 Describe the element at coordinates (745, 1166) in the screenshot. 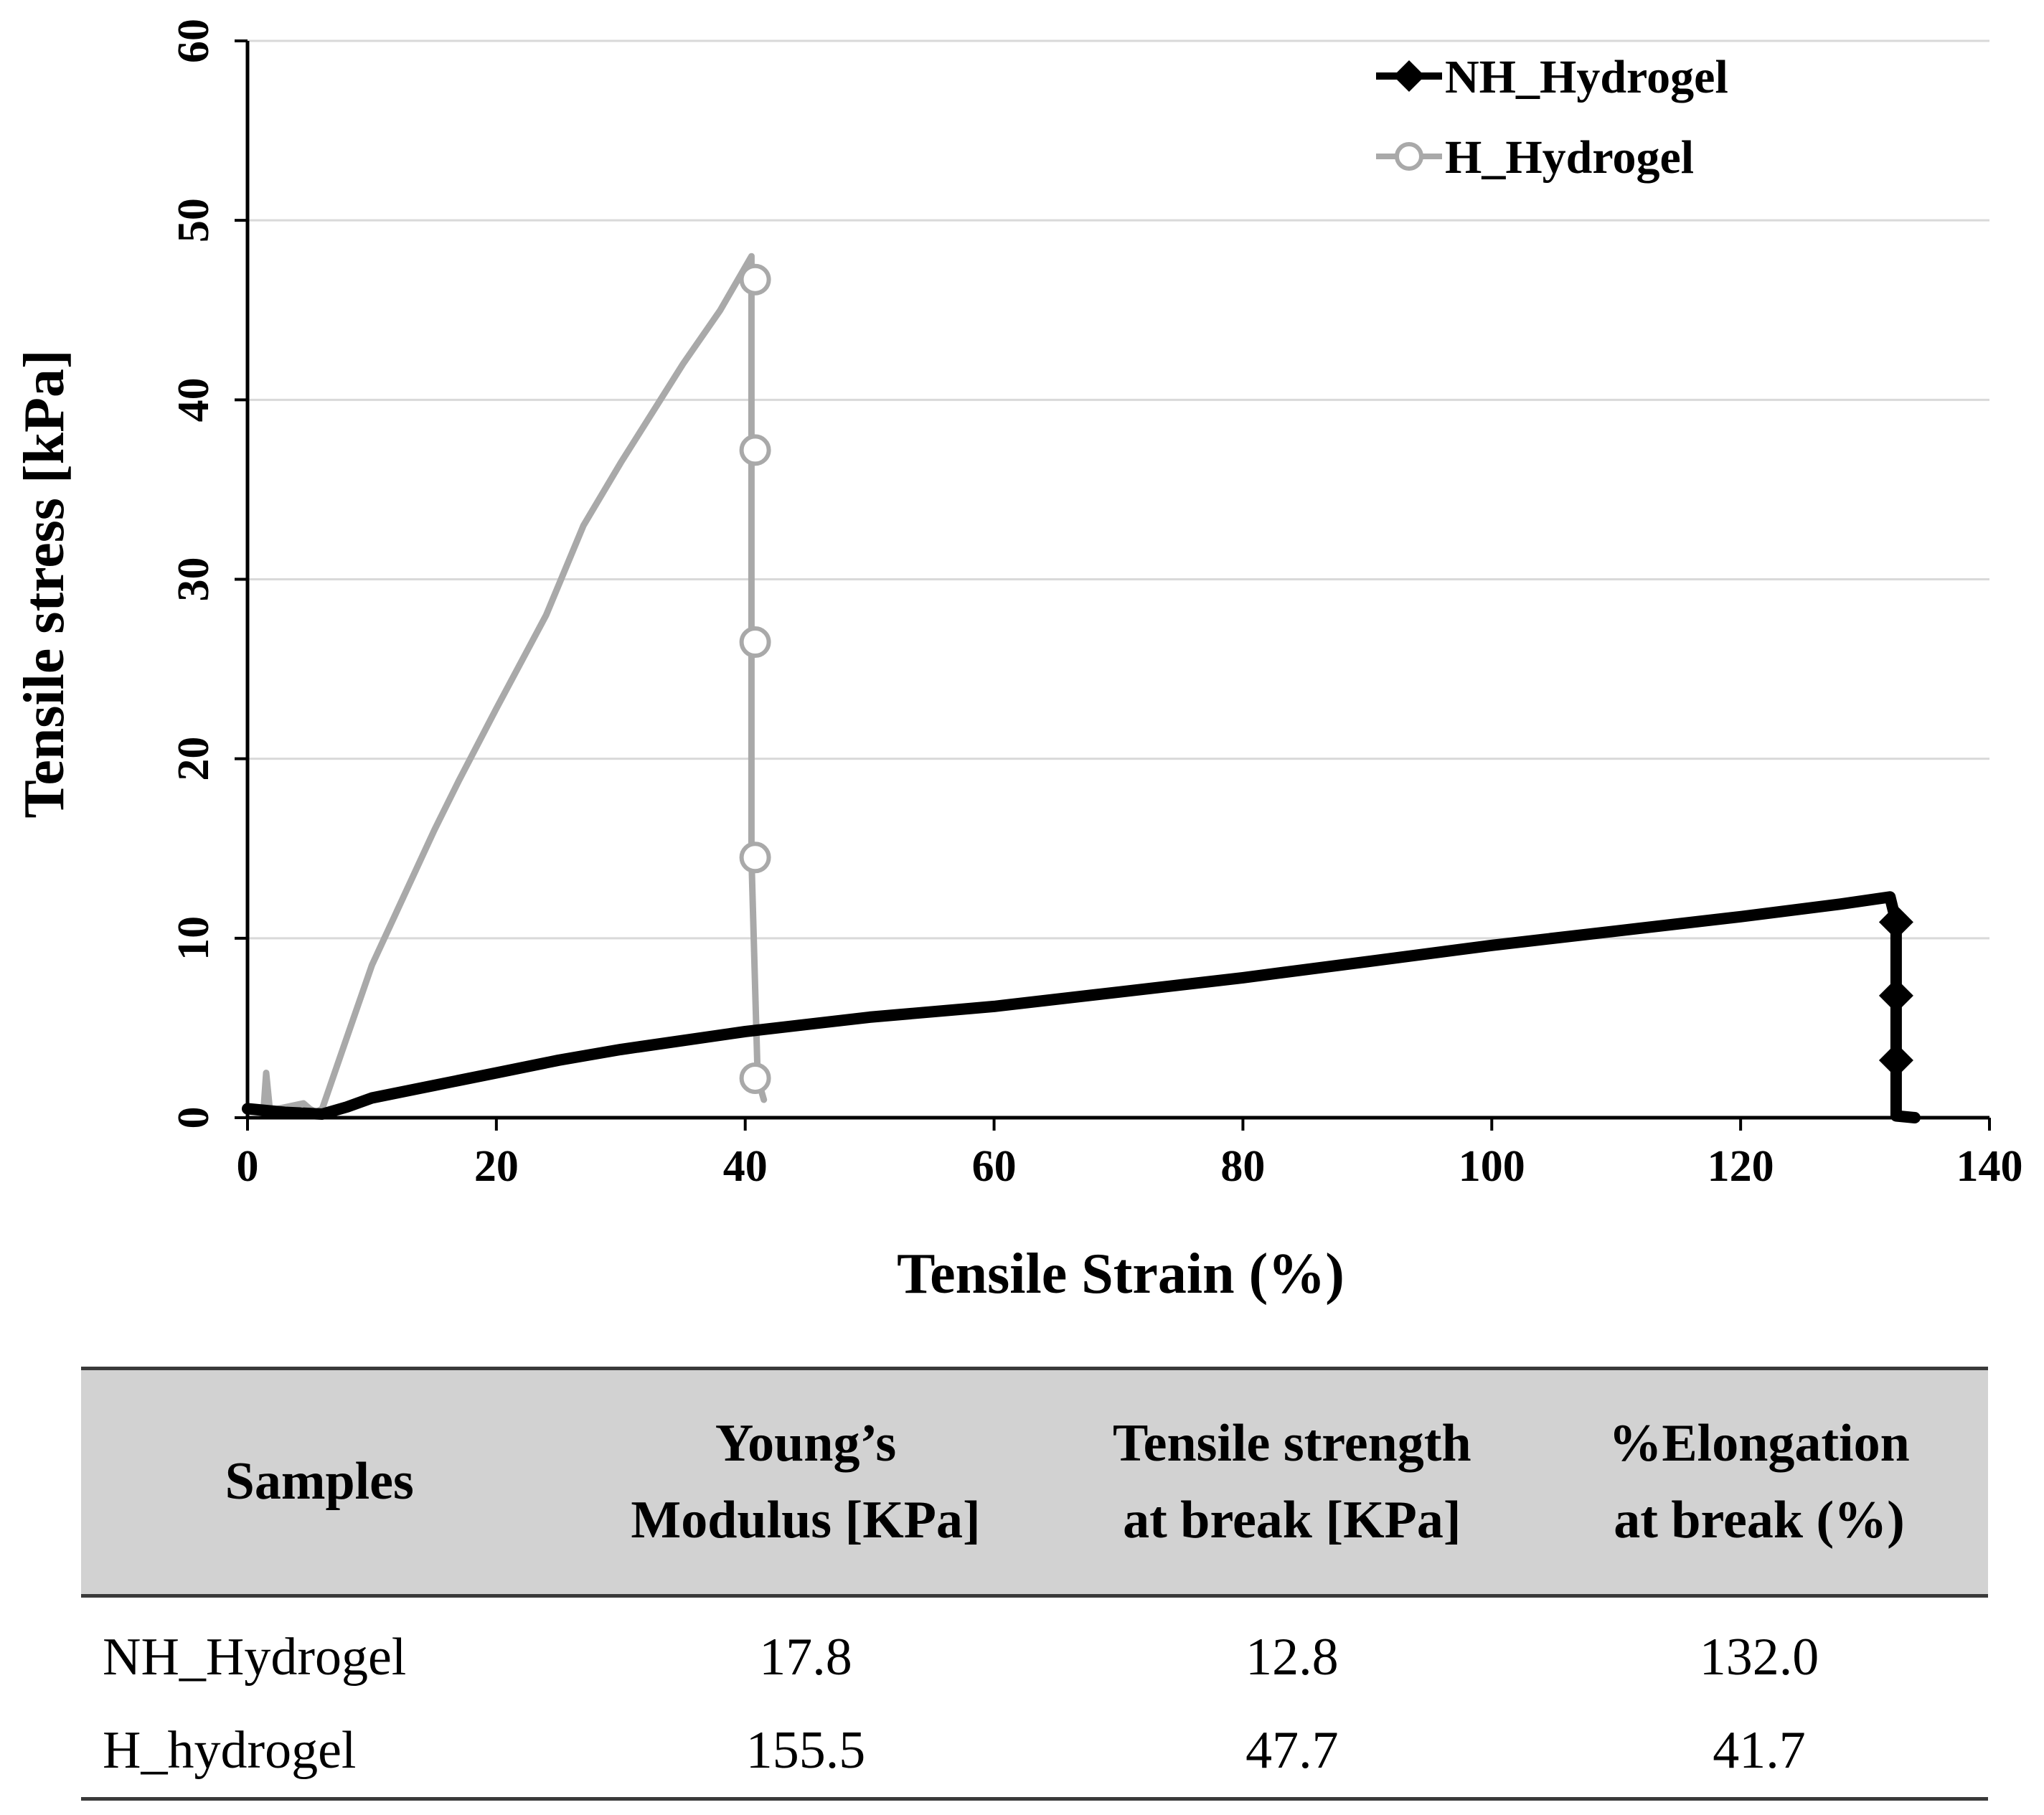

I see `x-tick-label: 40` at that location.